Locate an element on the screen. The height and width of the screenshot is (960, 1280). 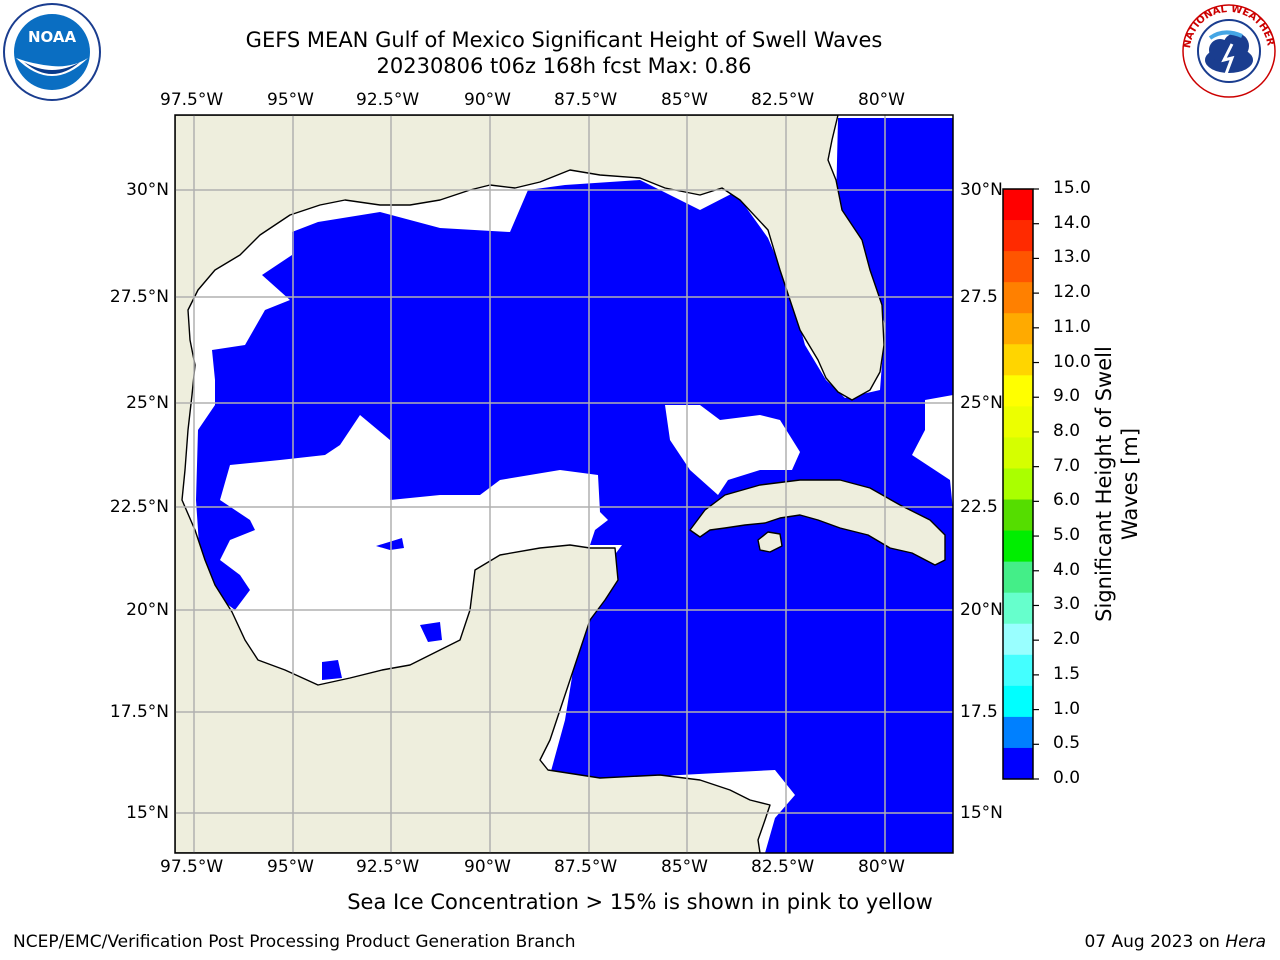
chart-subtitle: 20230806 t06z 168h fcst Max: 0.86 is located at coordinates (564, 66).